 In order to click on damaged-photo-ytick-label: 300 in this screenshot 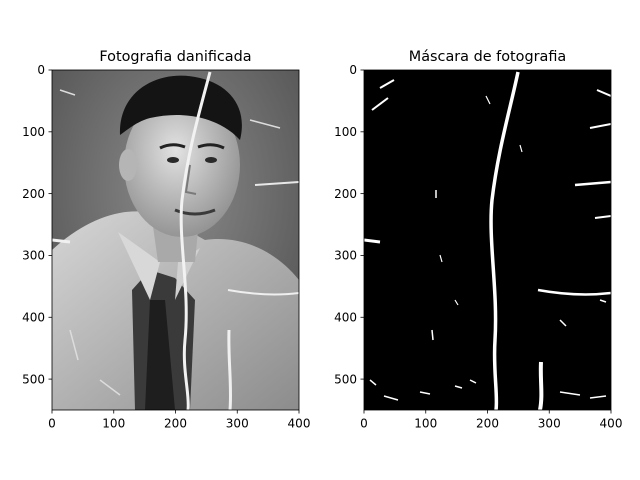, I will do `click(33, 256)`.